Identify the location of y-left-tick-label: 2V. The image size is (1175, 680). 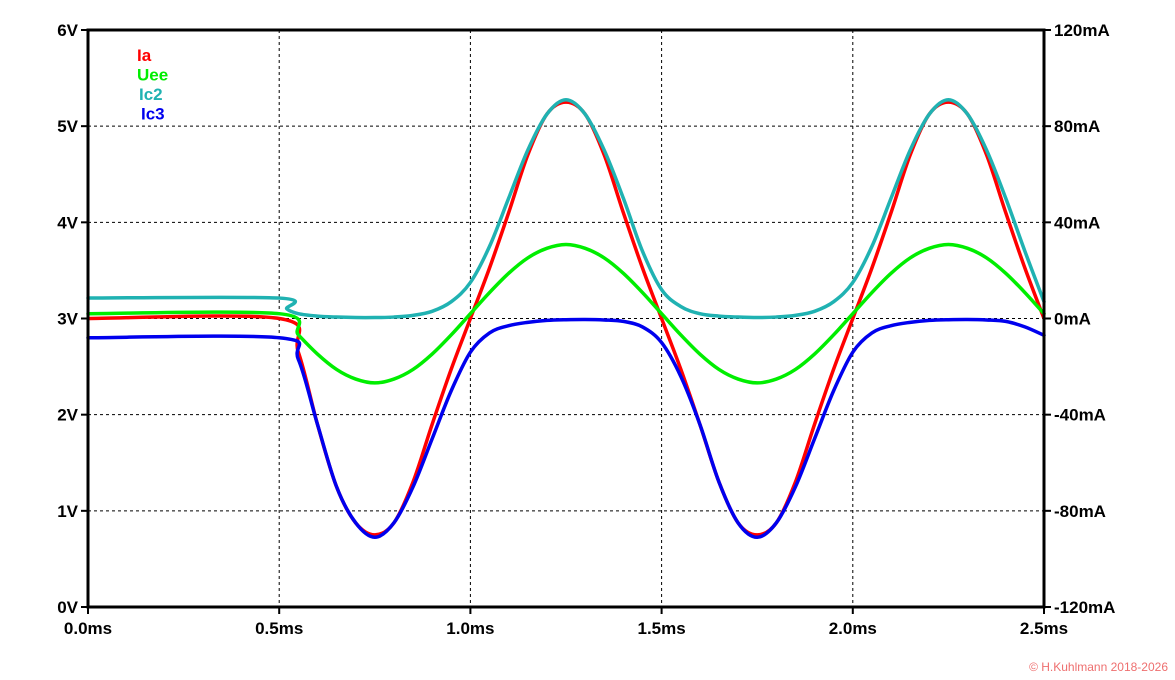
(67, 415).